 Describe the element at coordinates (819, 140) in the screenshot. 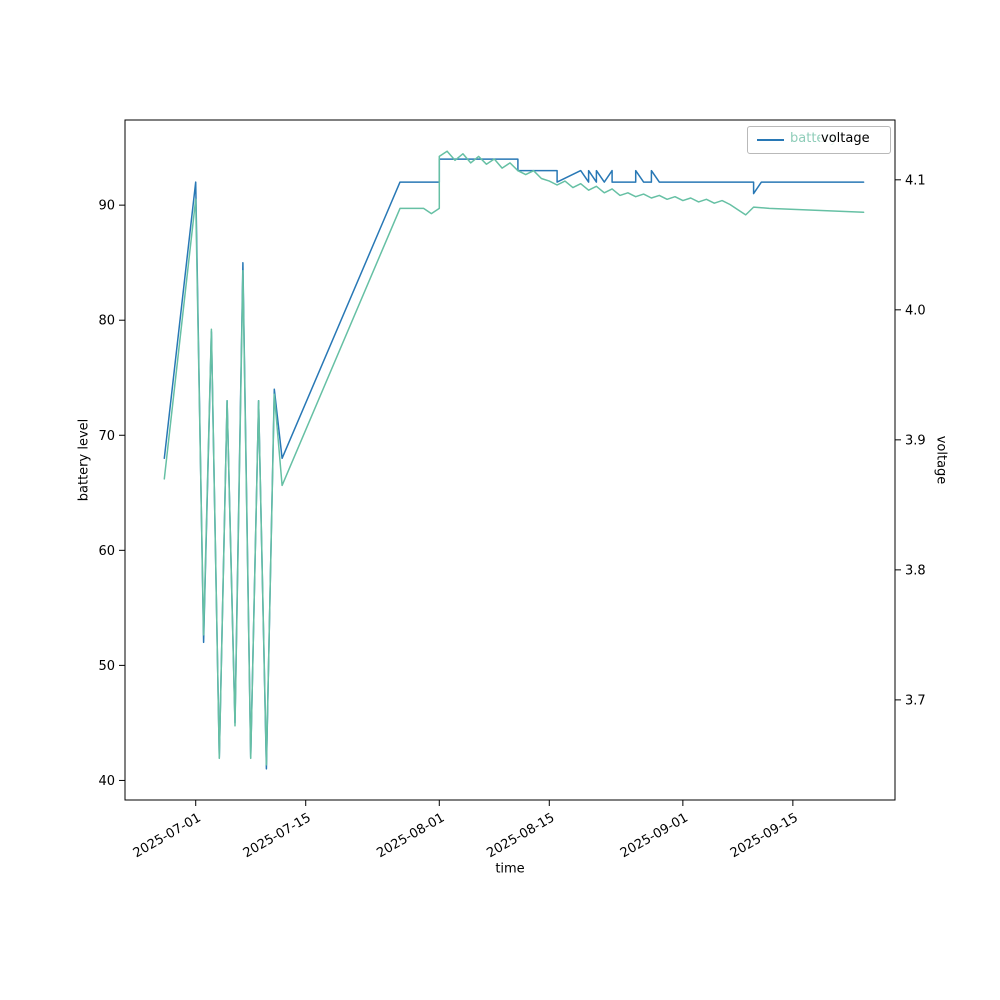

I see `legend: battery voltage` at that location.